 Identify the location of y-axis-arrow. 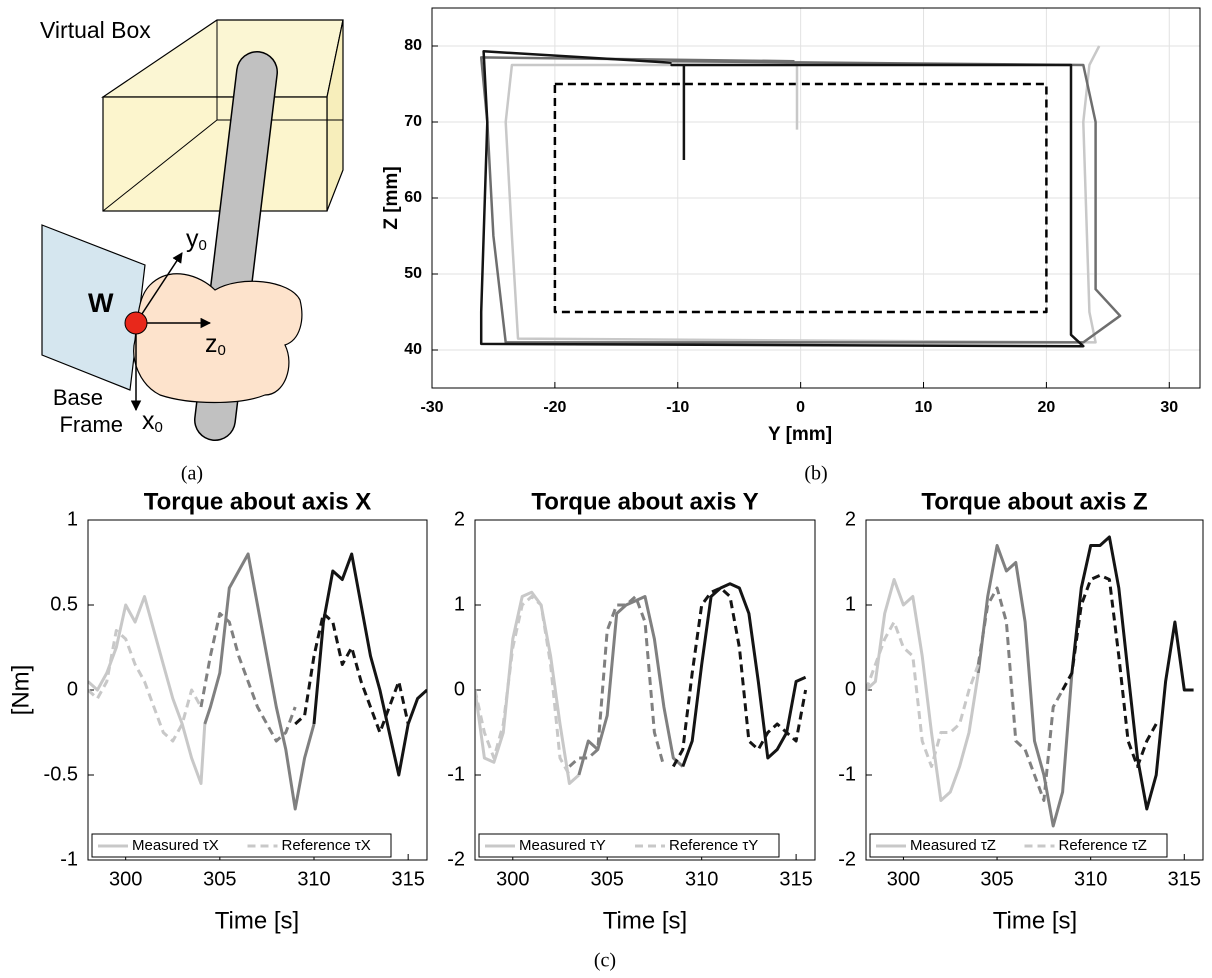
(159, 288).